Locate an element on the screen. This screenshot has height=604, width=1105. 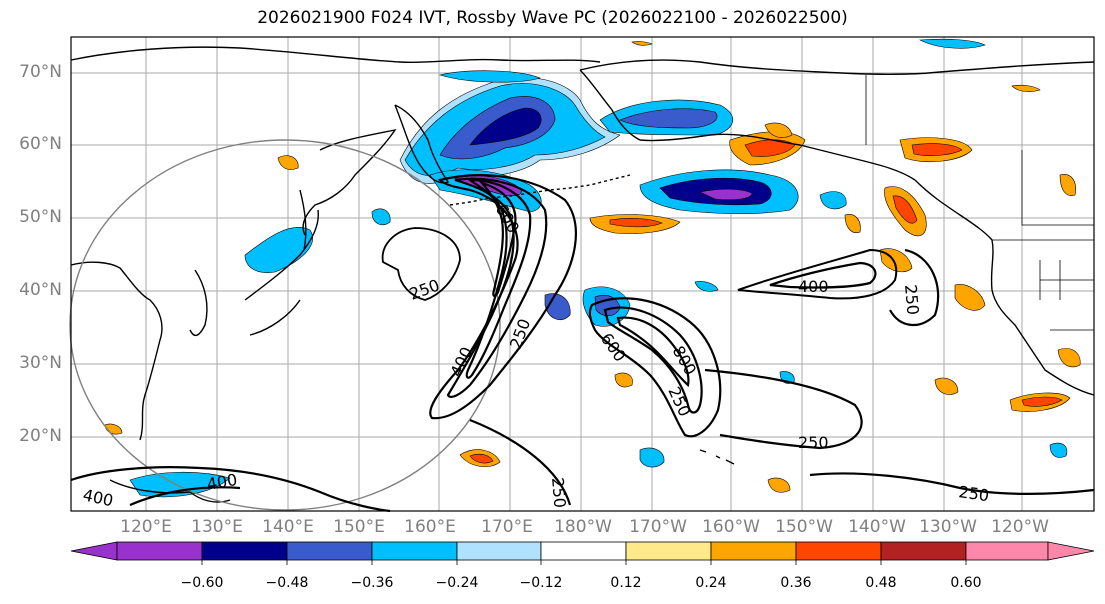
shade-japan-cyan is located at coordinates (278, 250).